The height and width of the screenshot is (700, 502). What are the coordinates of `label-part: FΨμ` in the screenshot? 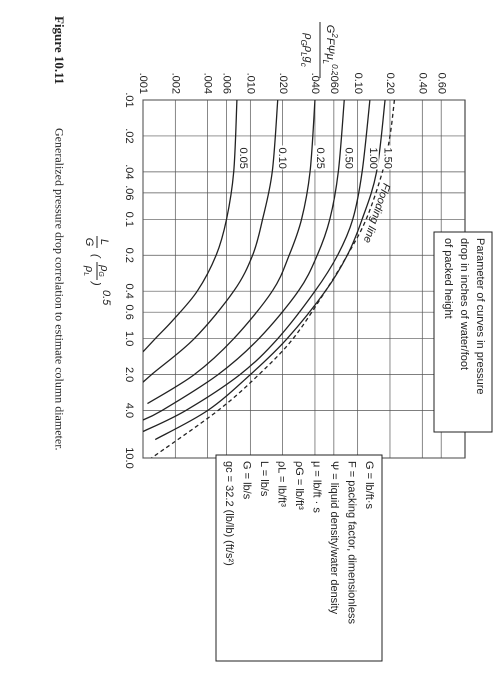 It's located at (330, 49).